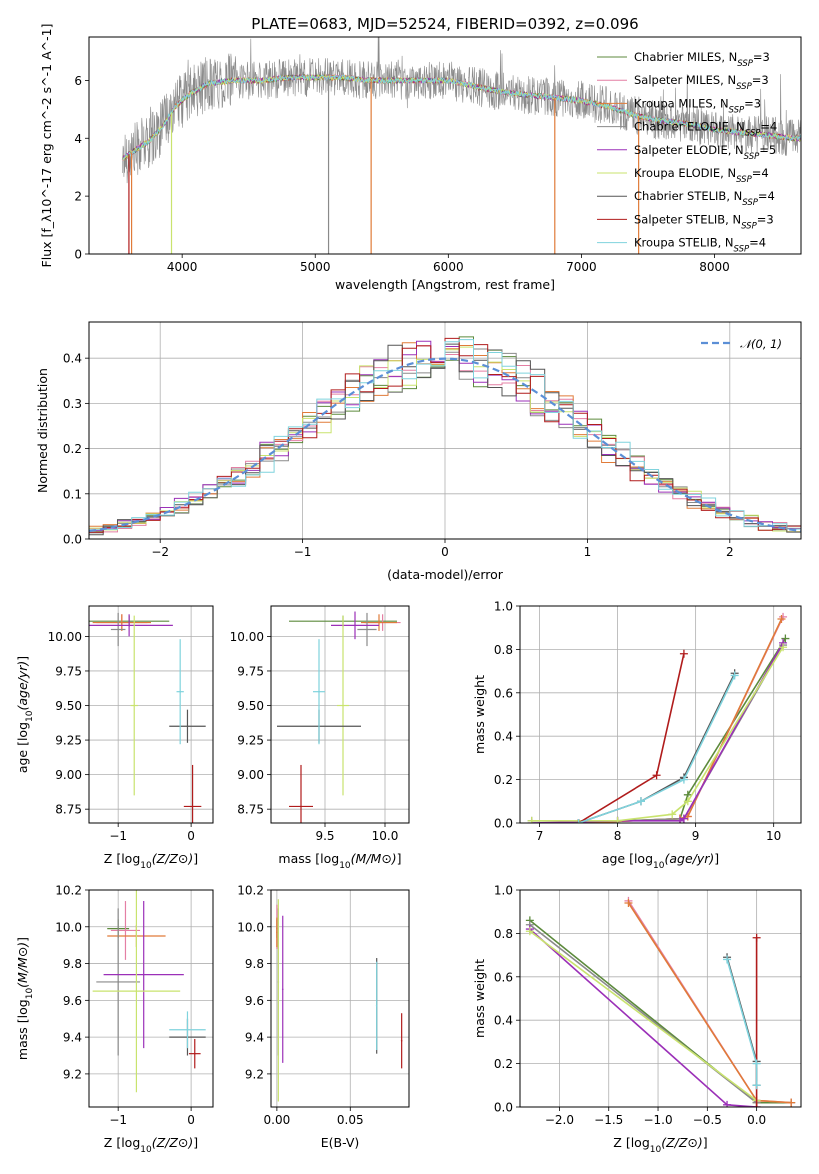  I want to click on x-tick-label: 5000, so click(315, 267).